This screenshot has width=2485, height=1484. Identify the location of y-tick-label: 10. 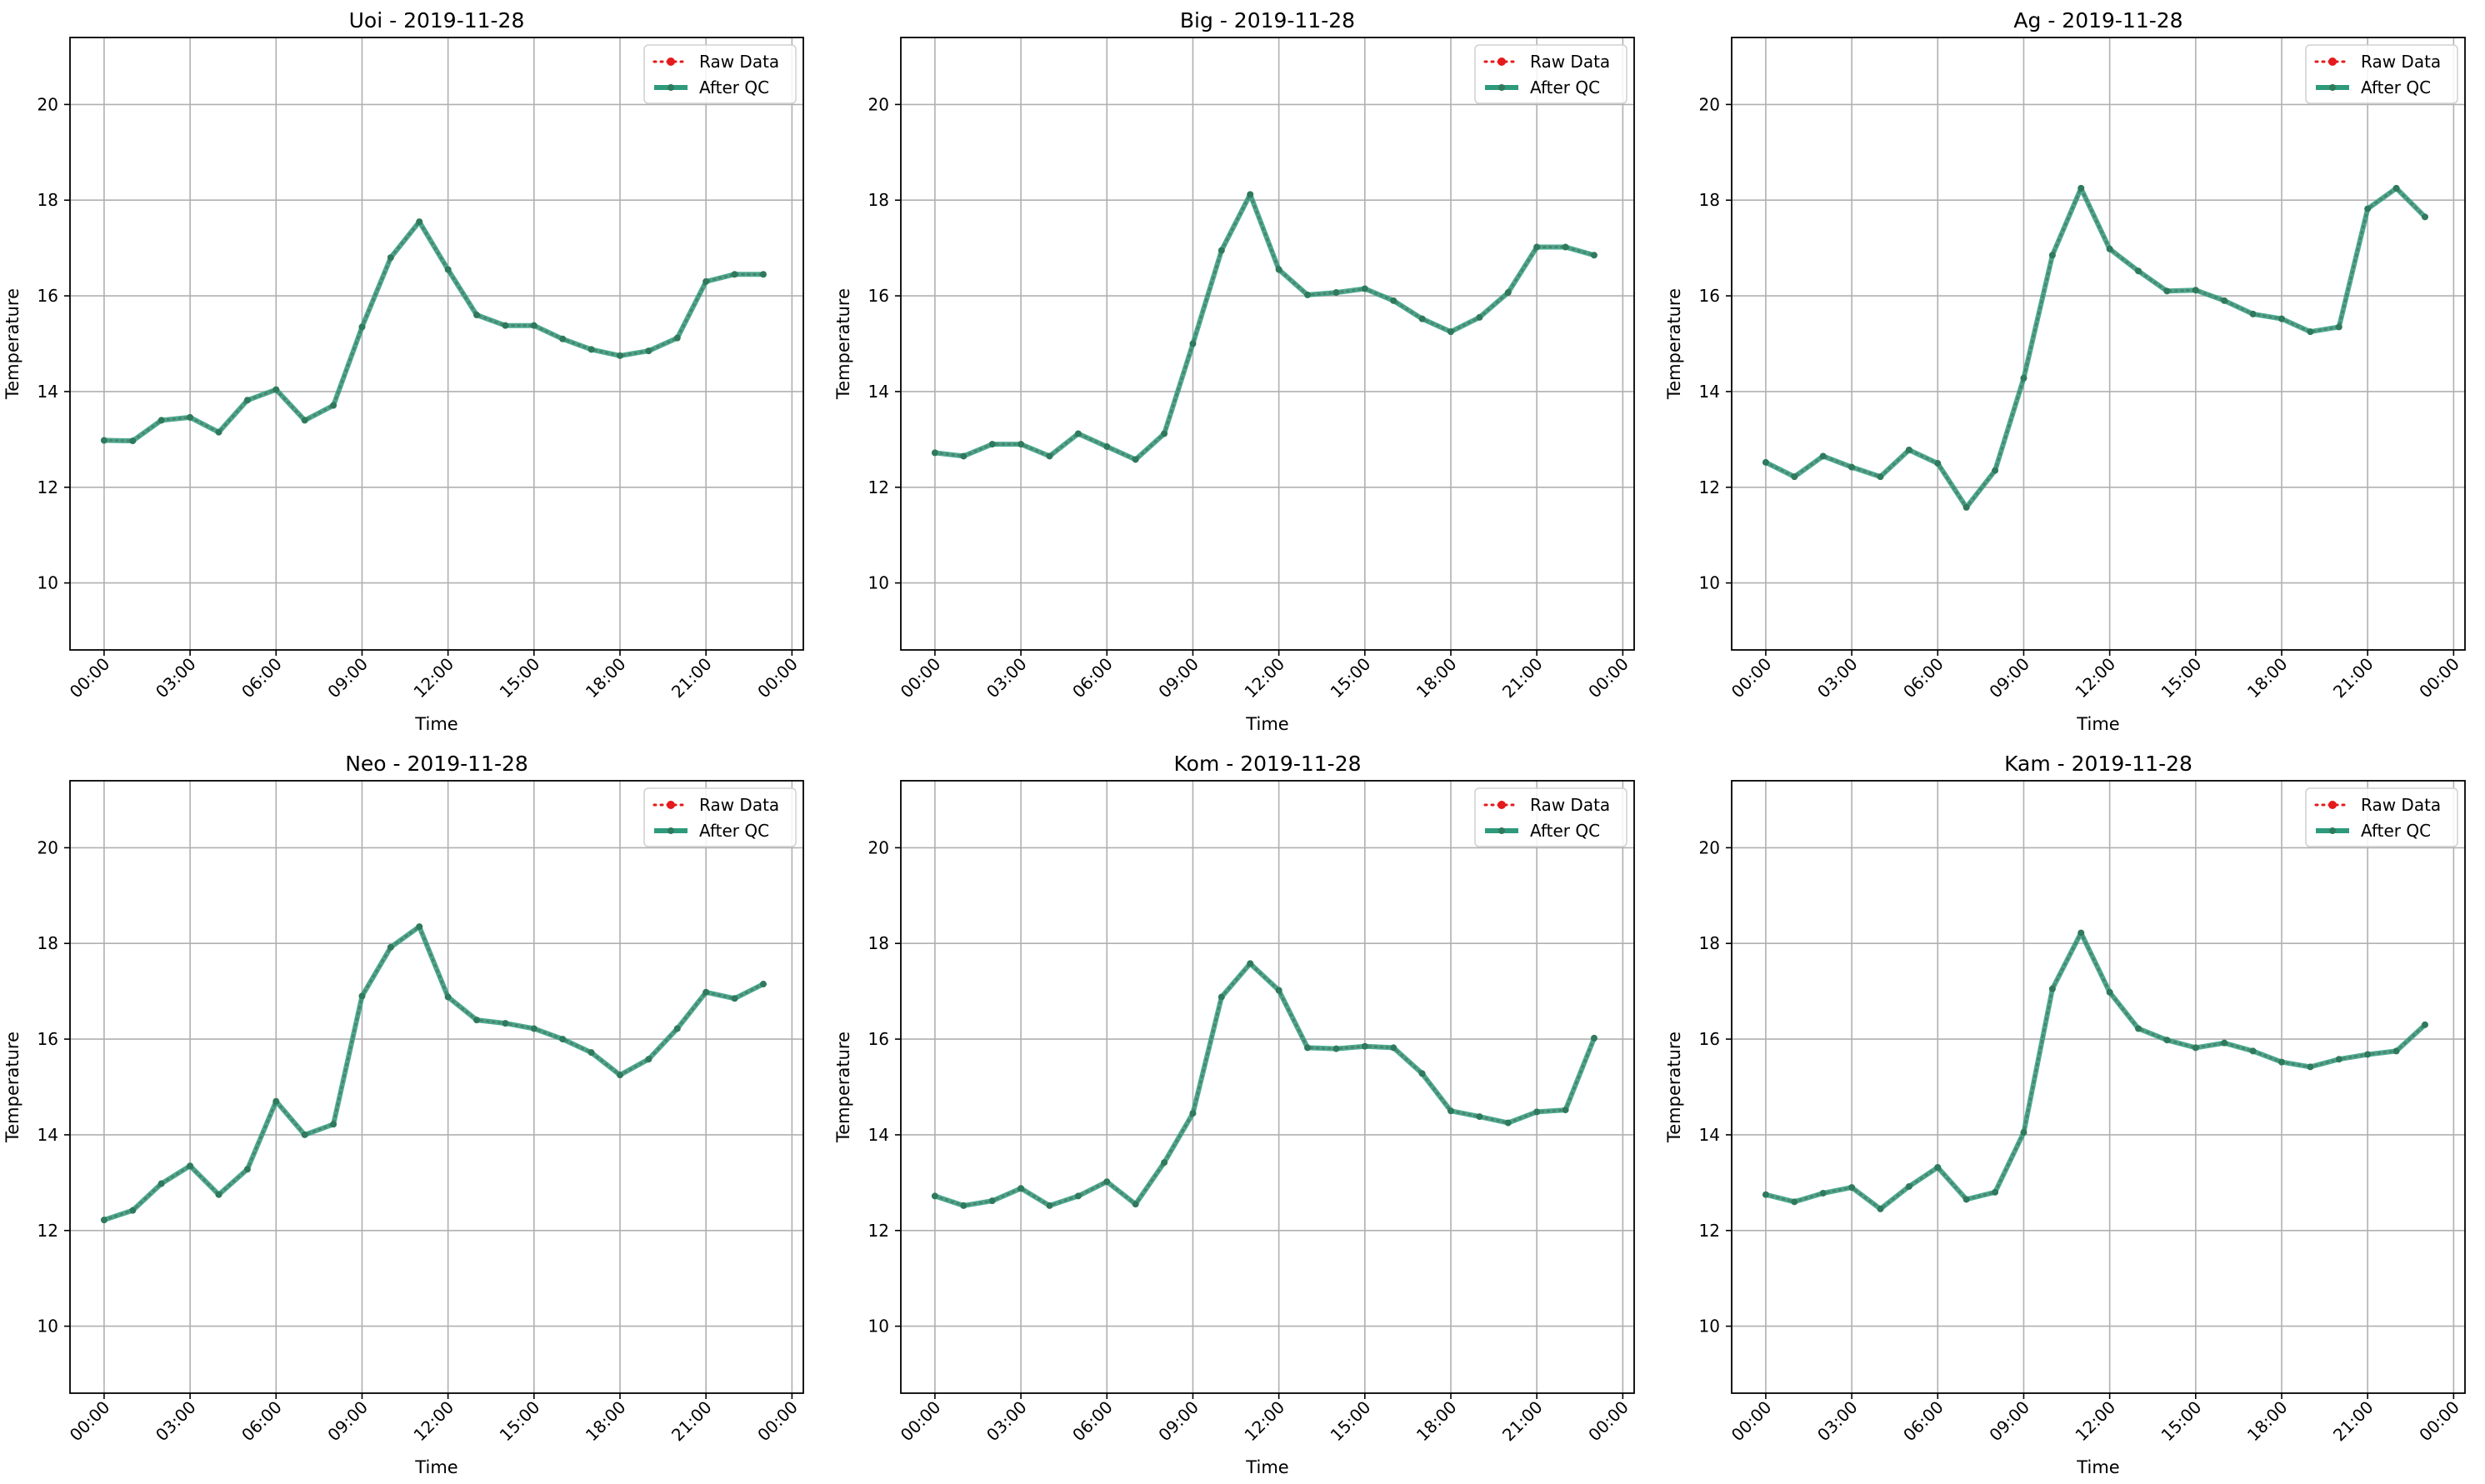
(1710, 1327).